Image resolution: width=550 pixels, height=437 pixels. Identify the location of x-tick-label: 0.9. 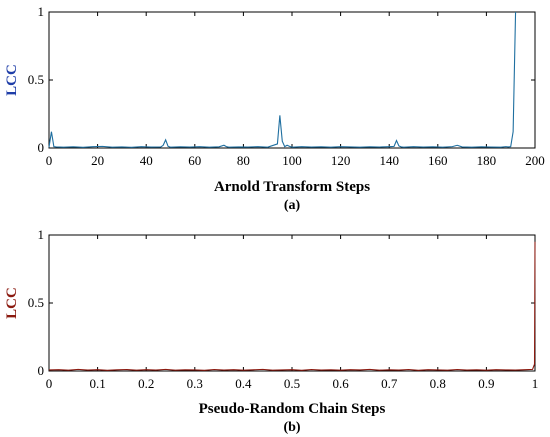
(486, 383).